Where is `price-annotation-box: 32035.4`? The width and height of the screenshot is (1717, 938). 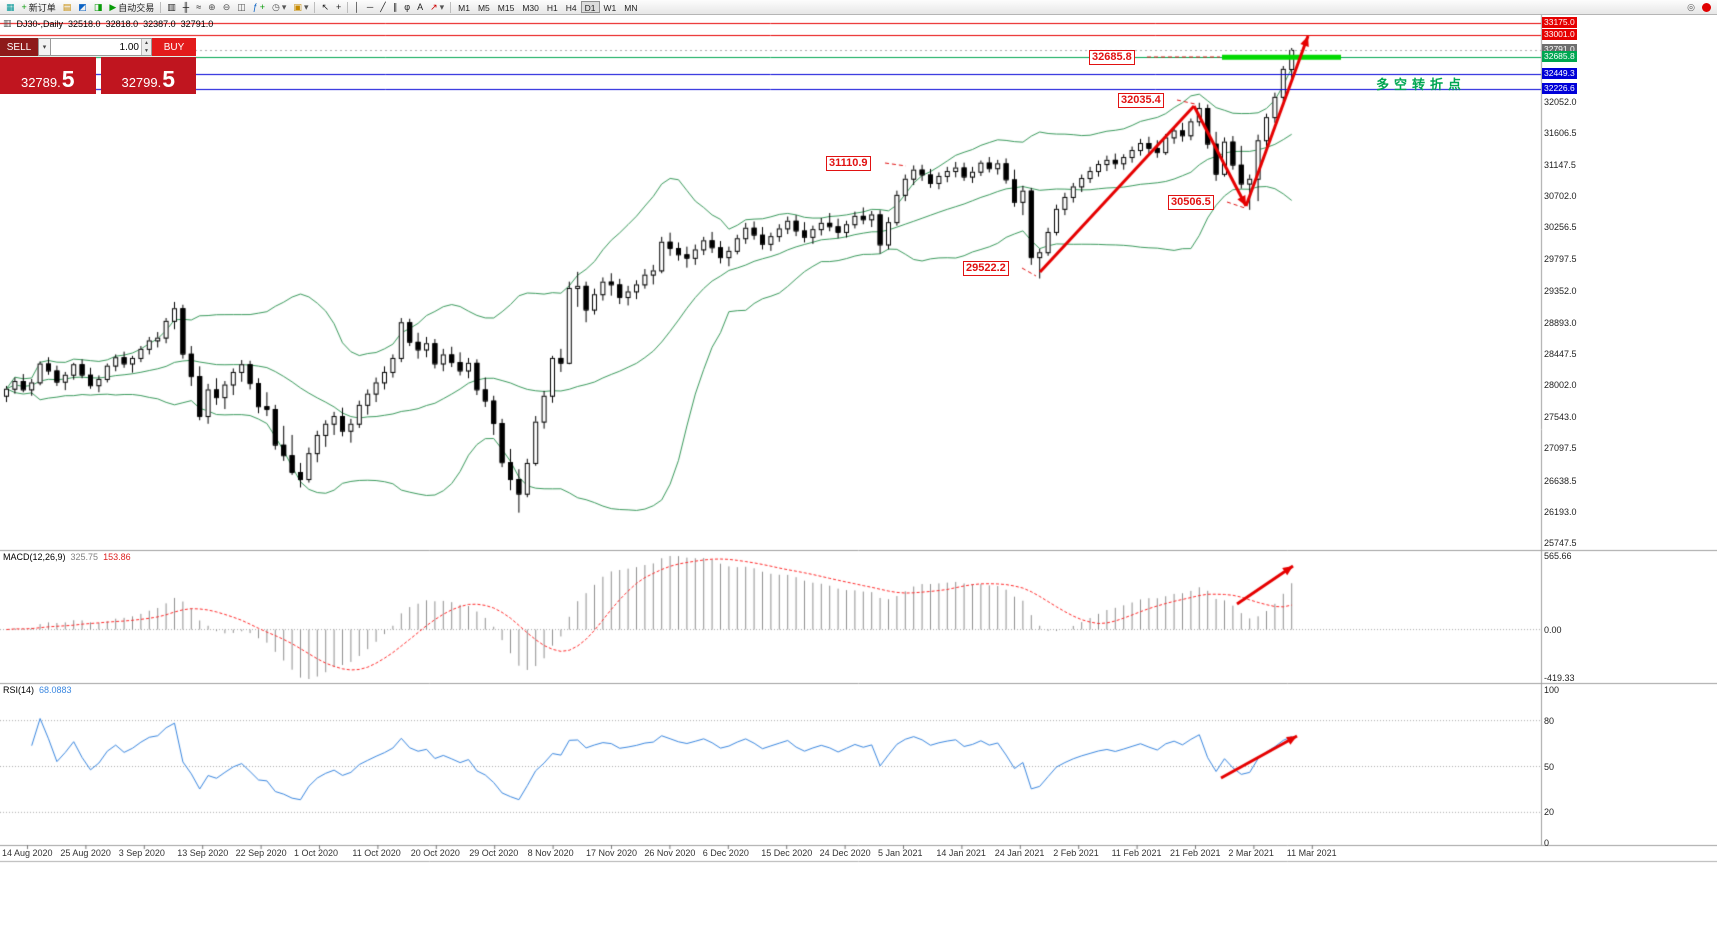
price-annotation-box: 32035.4 is located at coordinates (1141, 100).